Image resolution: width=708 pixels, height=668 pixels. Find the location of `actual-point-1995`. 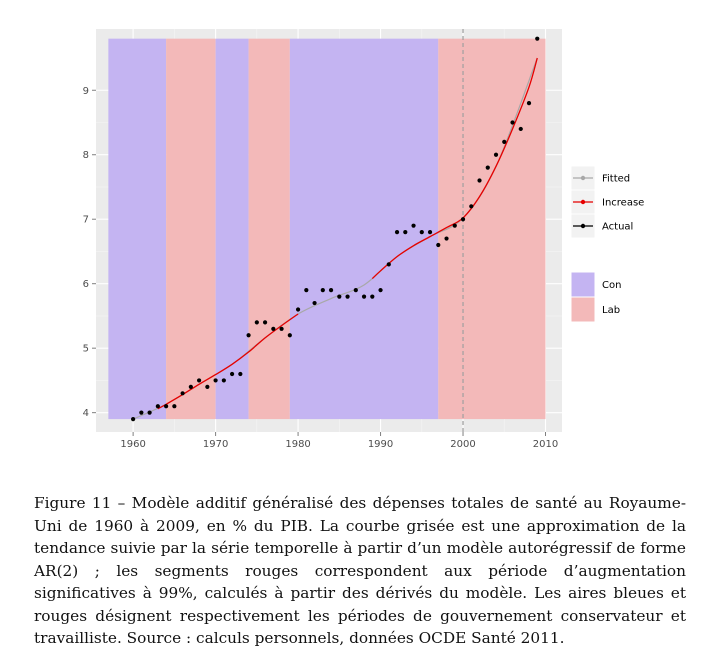

actual-point-1995 is located at coordinates (421, 232).